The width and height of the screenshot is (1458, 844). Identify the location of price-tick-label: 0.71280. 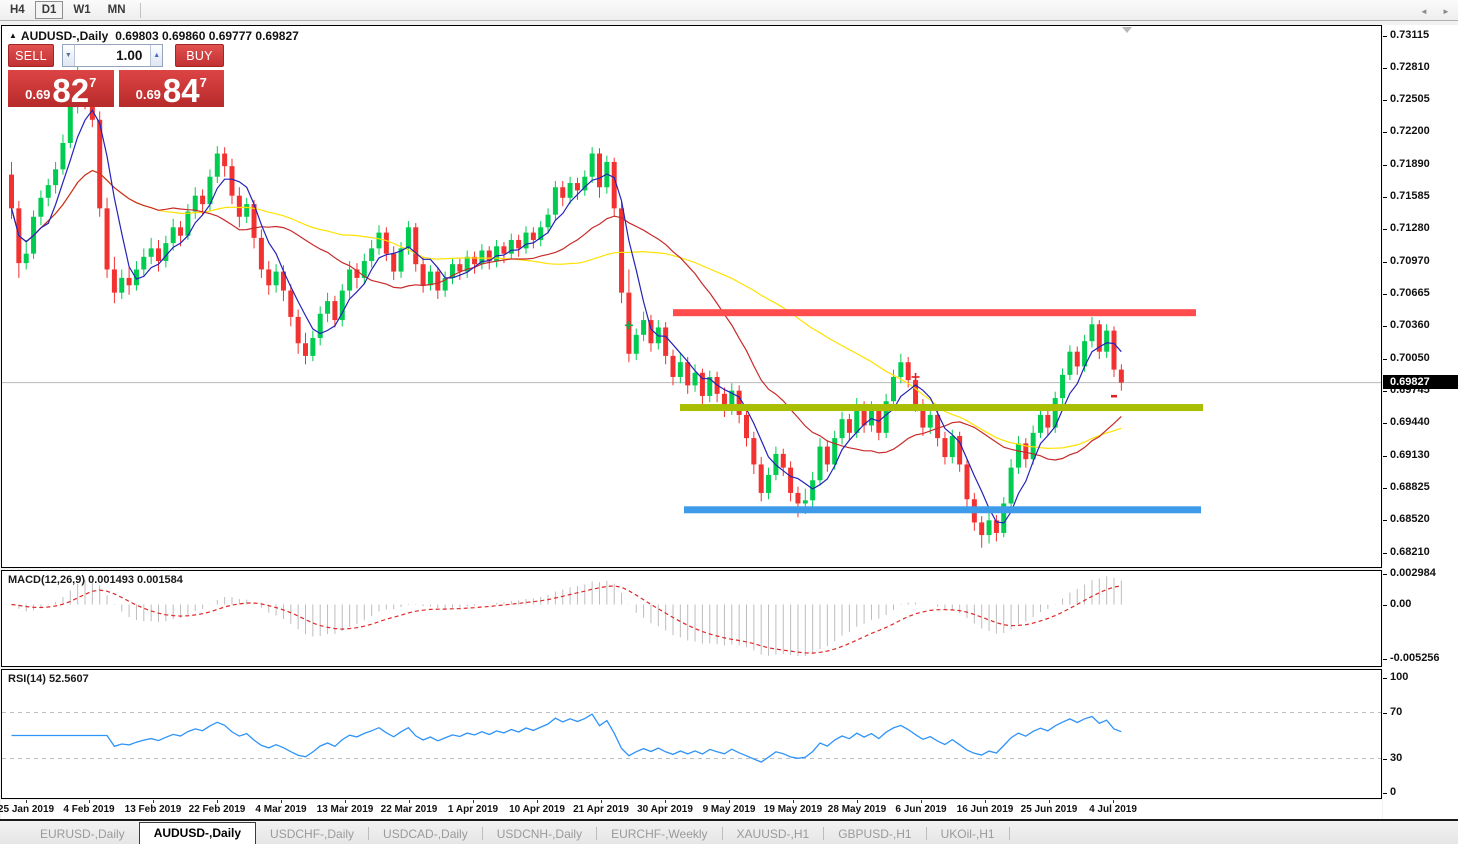
(1410, 228).